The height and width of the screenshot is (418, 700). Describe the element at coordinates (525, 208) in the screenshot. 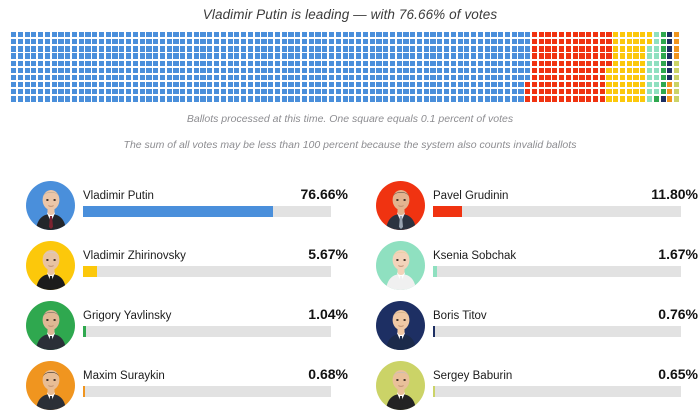

I see `candidate-row: Pavel Grudinin 11.80%` at that location.